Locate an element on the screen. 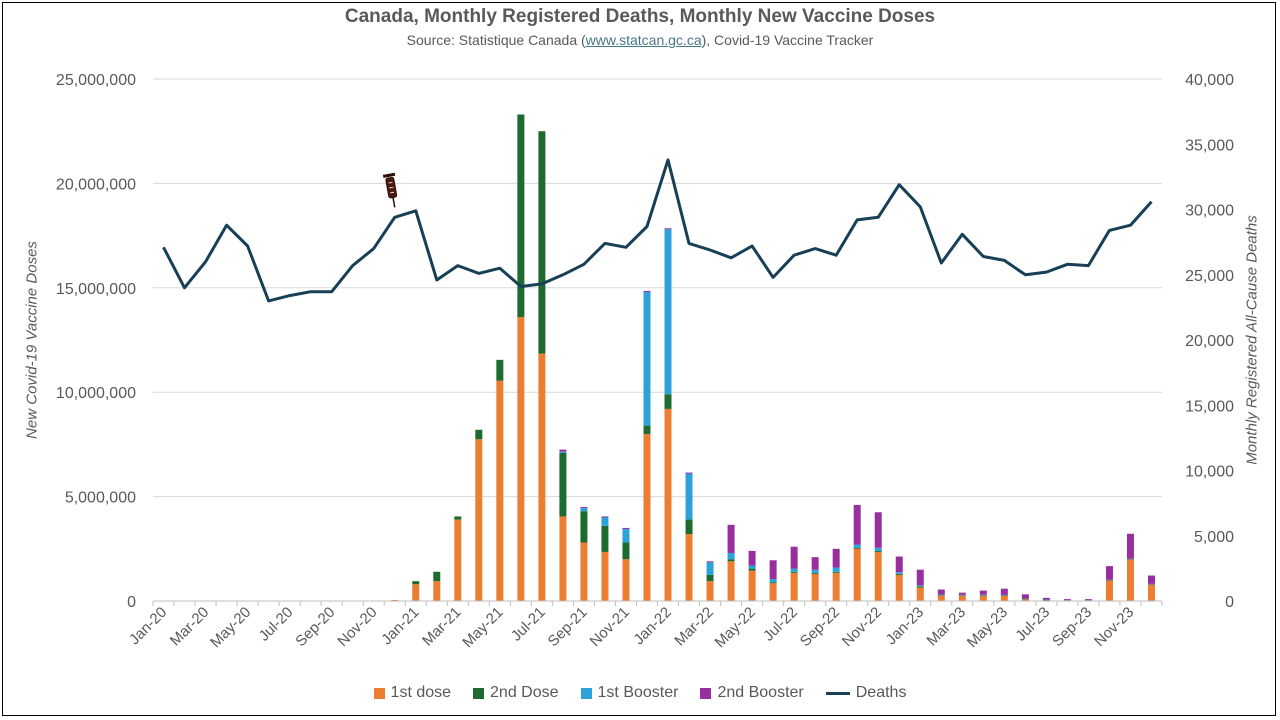 This screenshot has width=1280, height=720. subtitle-prefix: Source: Statistique Canada ( is located at coordinates (496, 40).